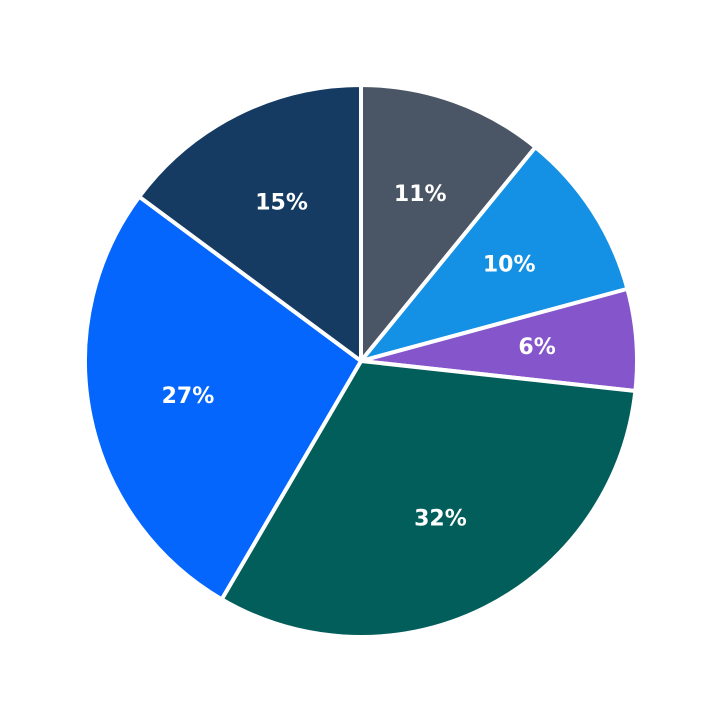  Describe the element at coordinates (509, 264) in the screenshot. I see `pie-slice-label-1: 10%` at that location.